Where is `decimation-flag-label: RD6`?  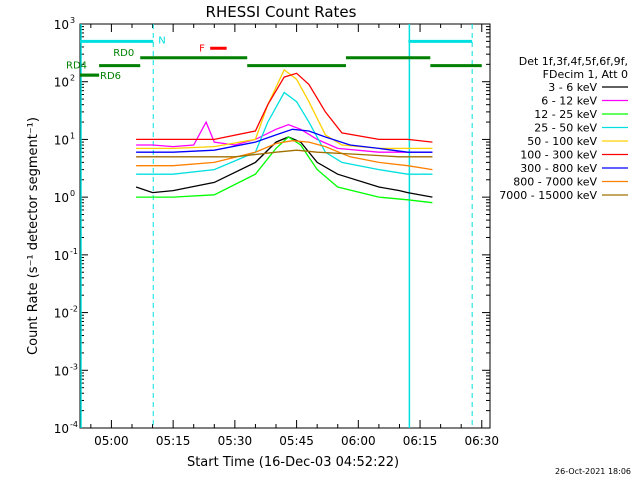
decimation-flag-label: RD6 is located at coordinates (110, 76).